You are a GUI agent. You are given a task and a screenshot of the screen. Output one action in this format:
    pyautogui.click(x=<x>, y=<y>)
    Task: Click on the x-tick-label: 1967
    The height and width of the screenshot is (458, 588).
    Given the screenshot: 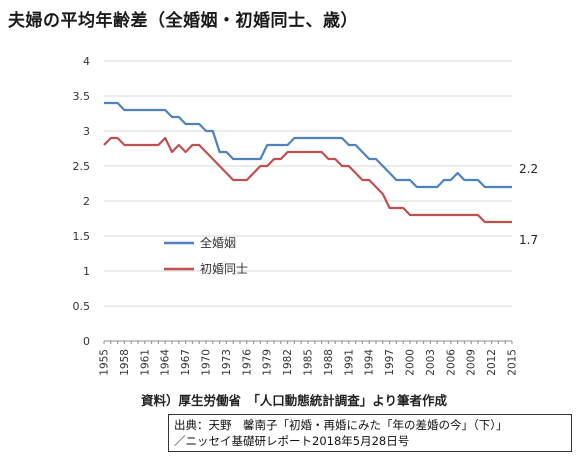 What is the action you would take?
    pyautogui.click(x=186, y=362)
    